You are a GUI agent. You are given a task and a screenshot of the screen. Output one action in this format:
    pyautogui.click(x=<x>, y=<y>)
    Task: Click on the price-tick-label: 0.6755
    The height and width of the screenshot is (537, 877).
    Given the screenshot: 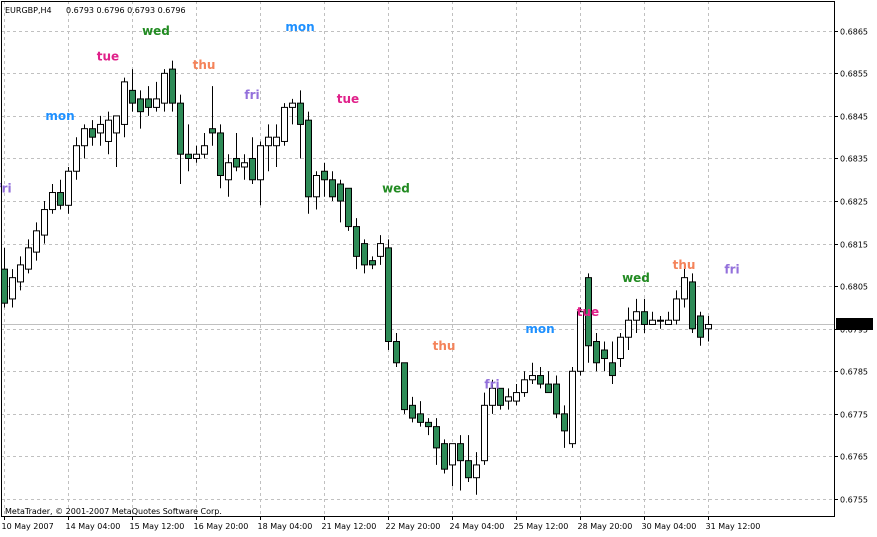 What is the action you would take?
    pyautogui.click(x=854, y=500)
    